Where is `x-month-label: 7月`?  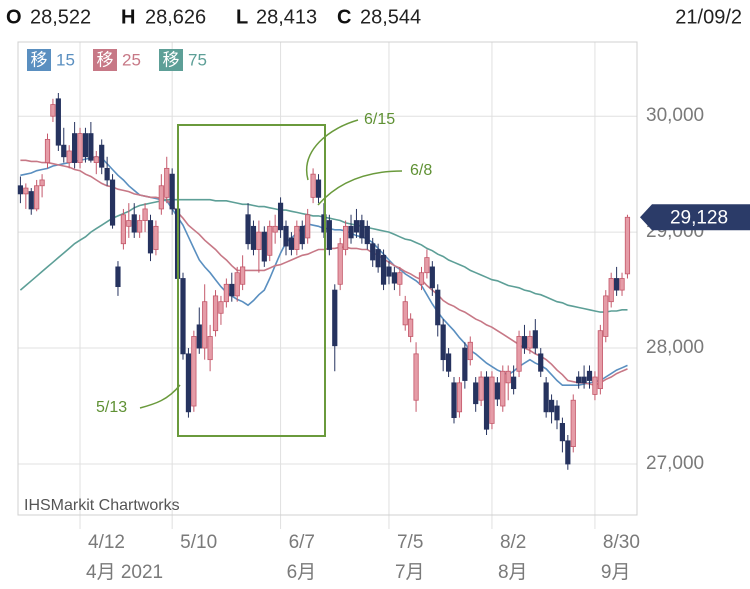
x-month-label: 7月 is located at coordinates (410, 572).